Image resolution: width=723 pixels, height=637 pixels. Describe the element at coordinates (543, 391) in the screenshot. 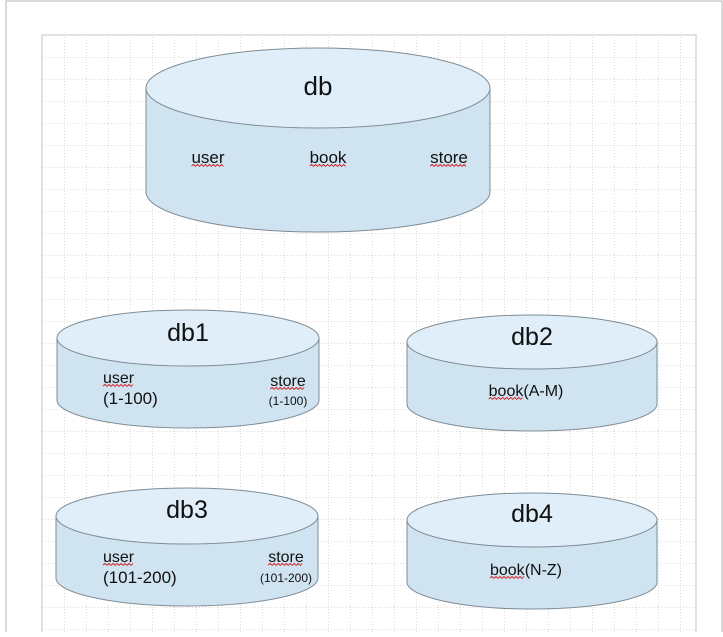

I see `table-range: (A-M)` at that location.